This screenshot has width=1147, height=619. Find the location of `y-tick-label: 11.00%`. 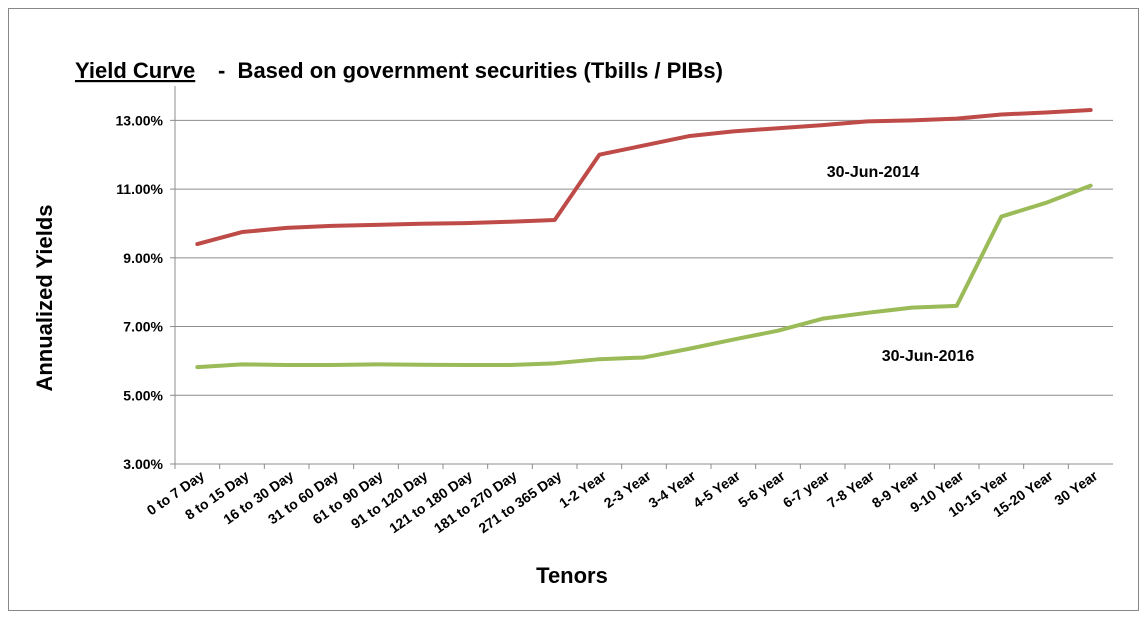

y-tick-label: 11.00% is located at coordinates (139, 189).